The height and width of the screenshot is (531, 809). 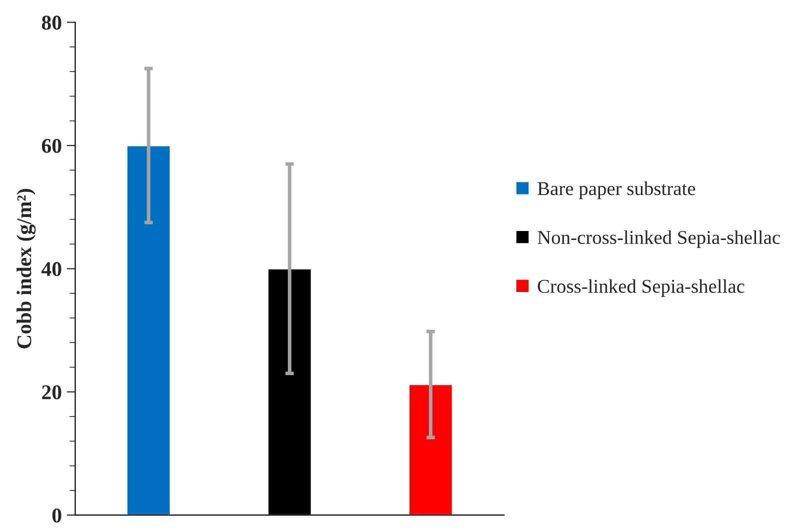 I want to click on legend-label: Bare paper substrate, so click(x=617, y=191).